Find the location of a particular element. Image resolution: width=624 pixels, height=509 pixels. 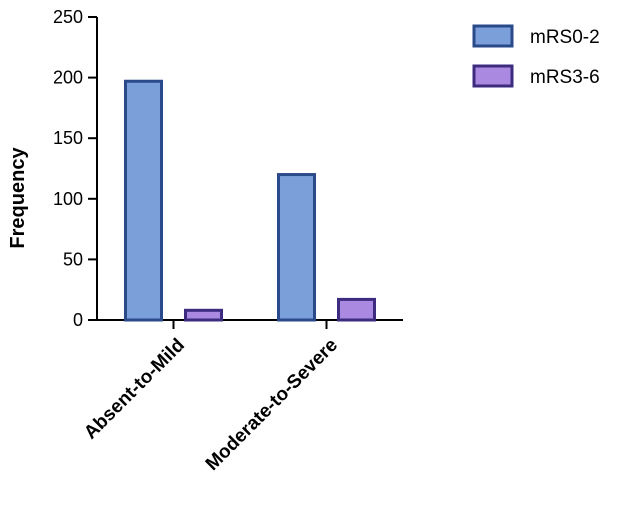

y-tick-label: 100 is located at coordinates (68, 199).